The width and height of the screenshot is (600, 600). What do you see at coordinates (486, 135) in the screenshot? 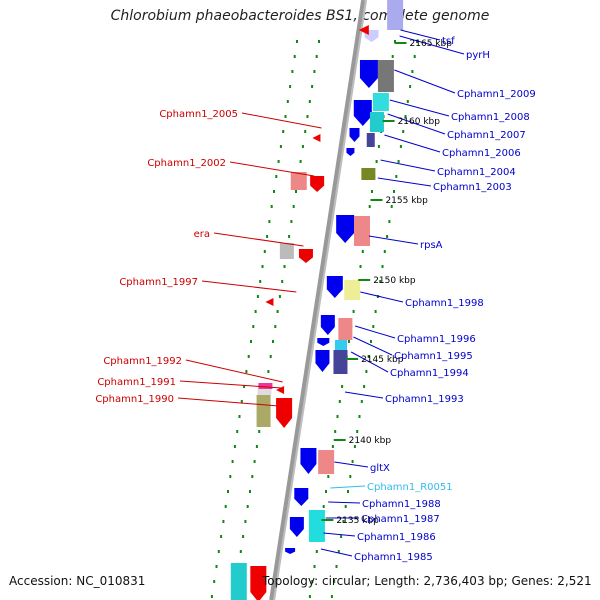
I see `gene-label-right: Cphamn1_2007` at bounding box center [486, 135].